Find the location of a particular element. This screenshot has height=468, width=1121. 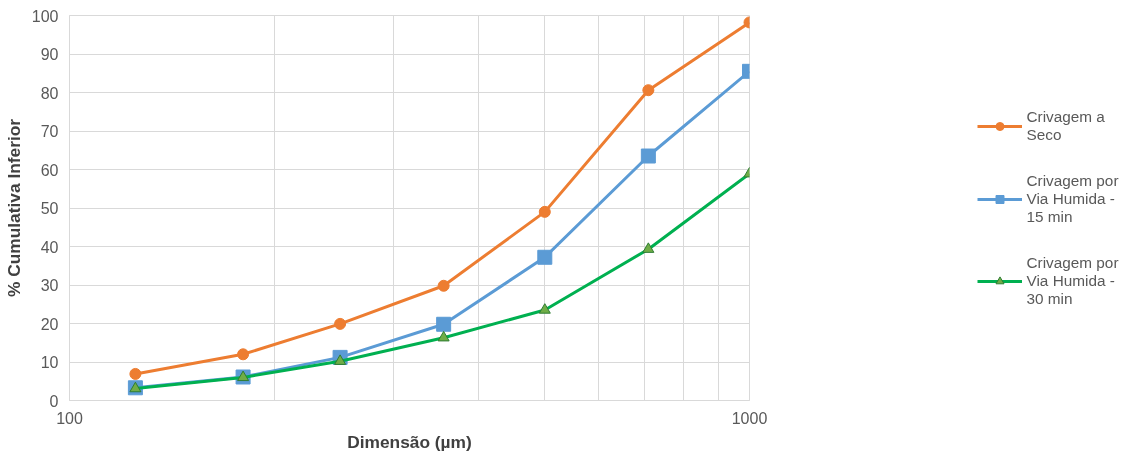

y-tick-label: 80 is located at coordinates (49, 93).